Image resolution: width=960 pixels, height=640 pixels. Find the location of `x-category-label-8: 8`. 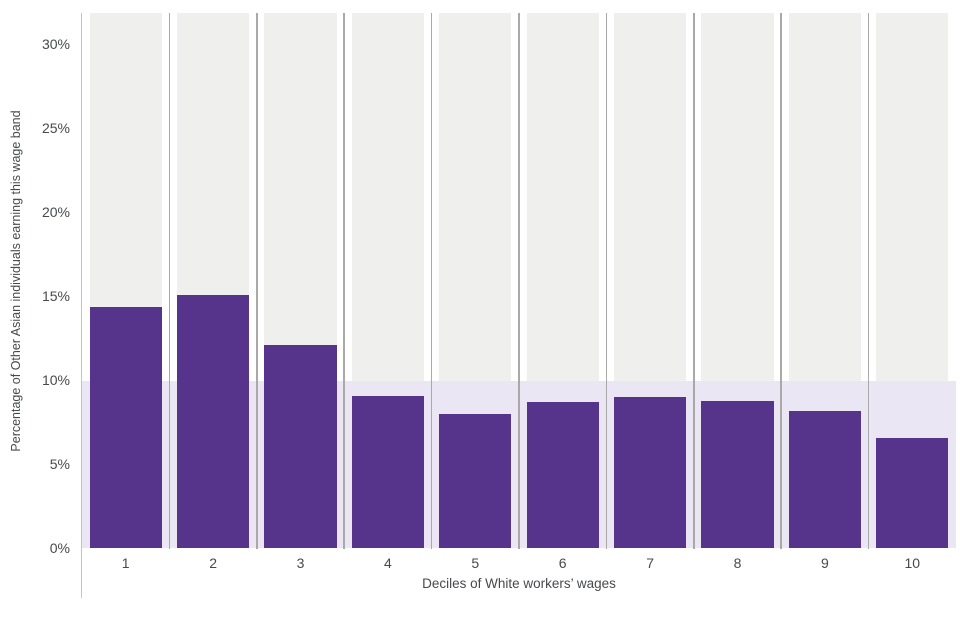

x-category-label-8: 8 is located at coordinates (737, 563).